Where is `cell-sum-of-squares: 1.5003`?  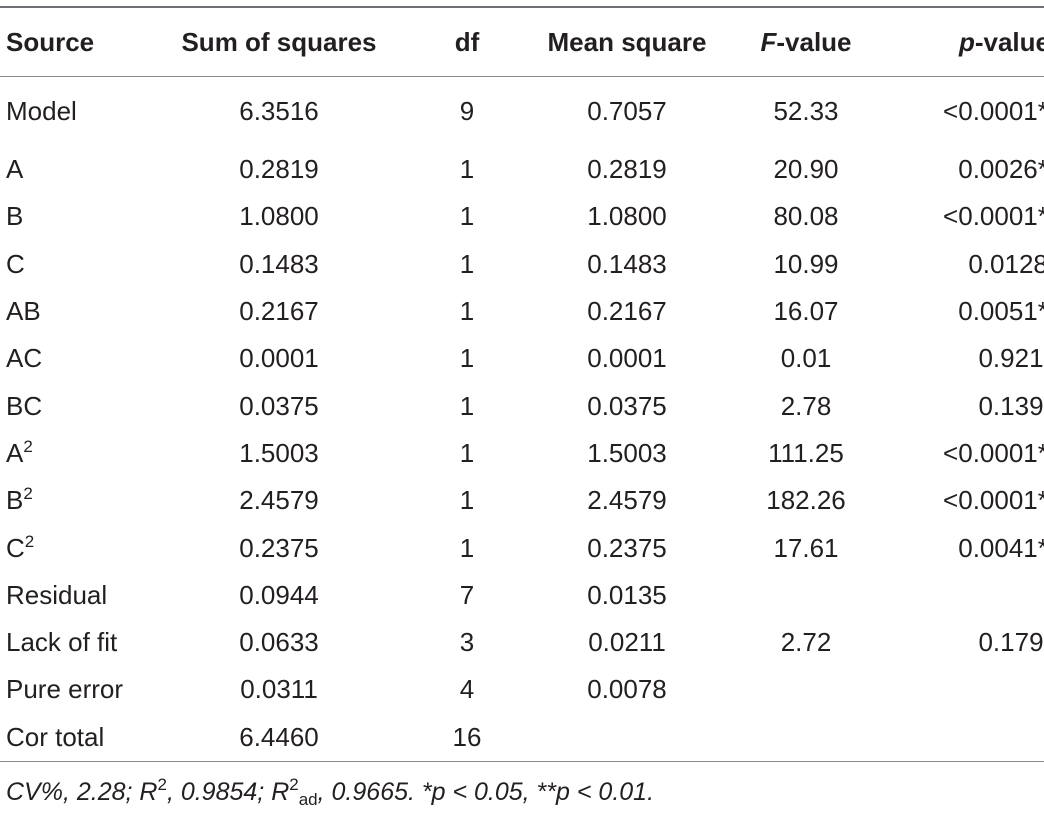
cell-sum-of-squares: 1.5003 is located at coordinates (279, 452).